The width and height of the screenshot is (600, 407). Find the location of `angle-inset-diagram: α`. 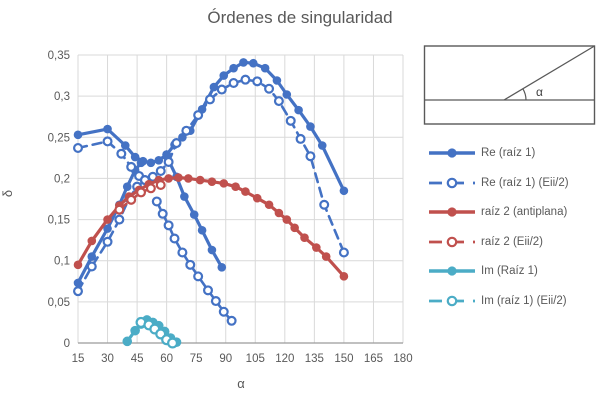

angle-inset-diagram: α is located at coordinates (509, 85).